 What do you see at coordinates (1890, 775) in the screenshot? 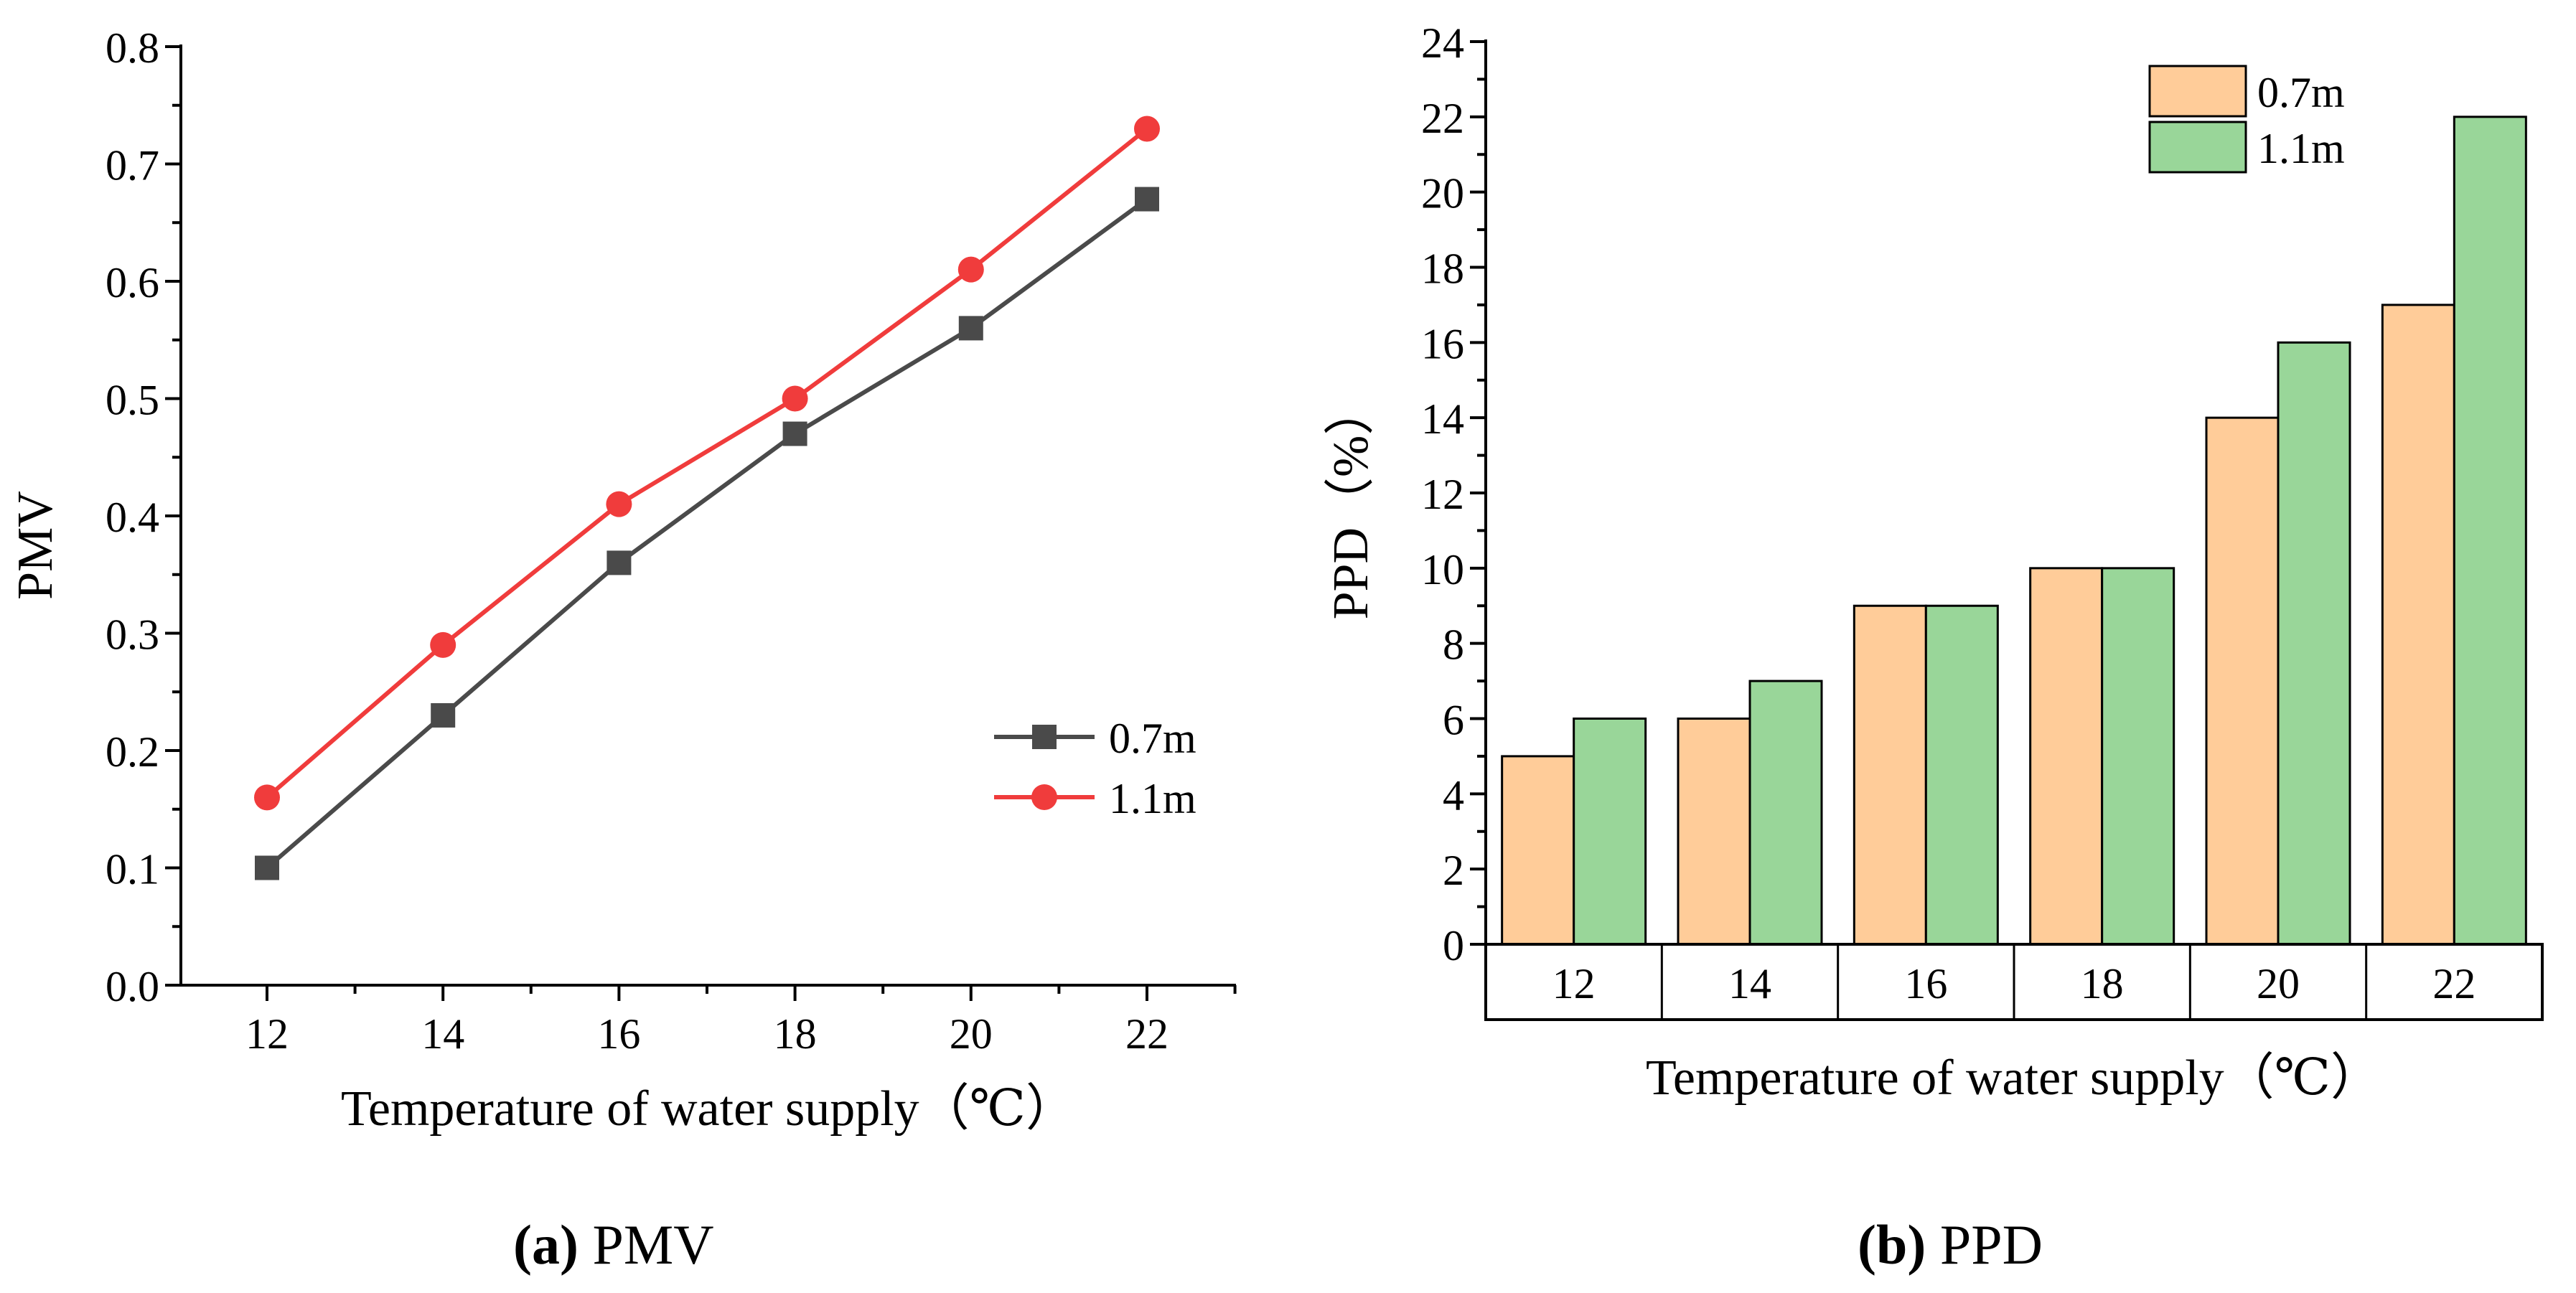
I see `bar-0.7m-16` at bounding box center [1890, 775].